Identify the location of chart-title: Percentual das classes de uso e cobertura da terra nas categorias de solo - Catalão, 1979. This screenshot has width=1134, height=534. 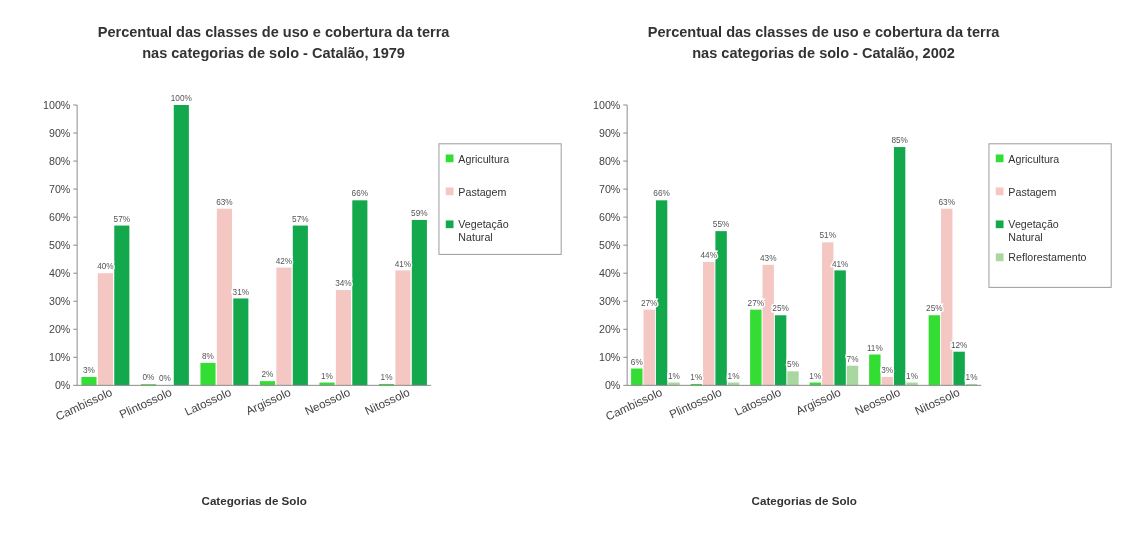
(274, 43).